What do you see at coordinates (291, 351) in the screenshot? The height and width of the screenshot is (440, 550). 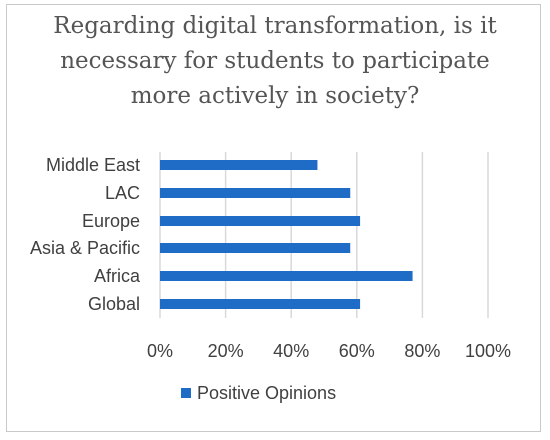 I see `x-tick-label: 40%` at bounding box center [291, 351].